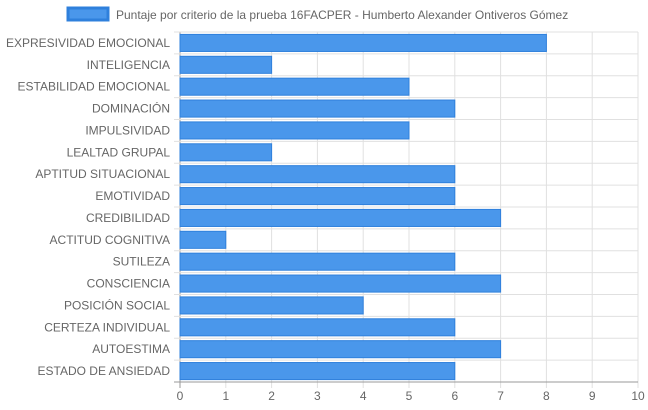 This screenshot has width=648, height=410. I want to click on x-tick-labels: 0 1 2 3 4 5 6 7 8 9 10, so click(411, 396).